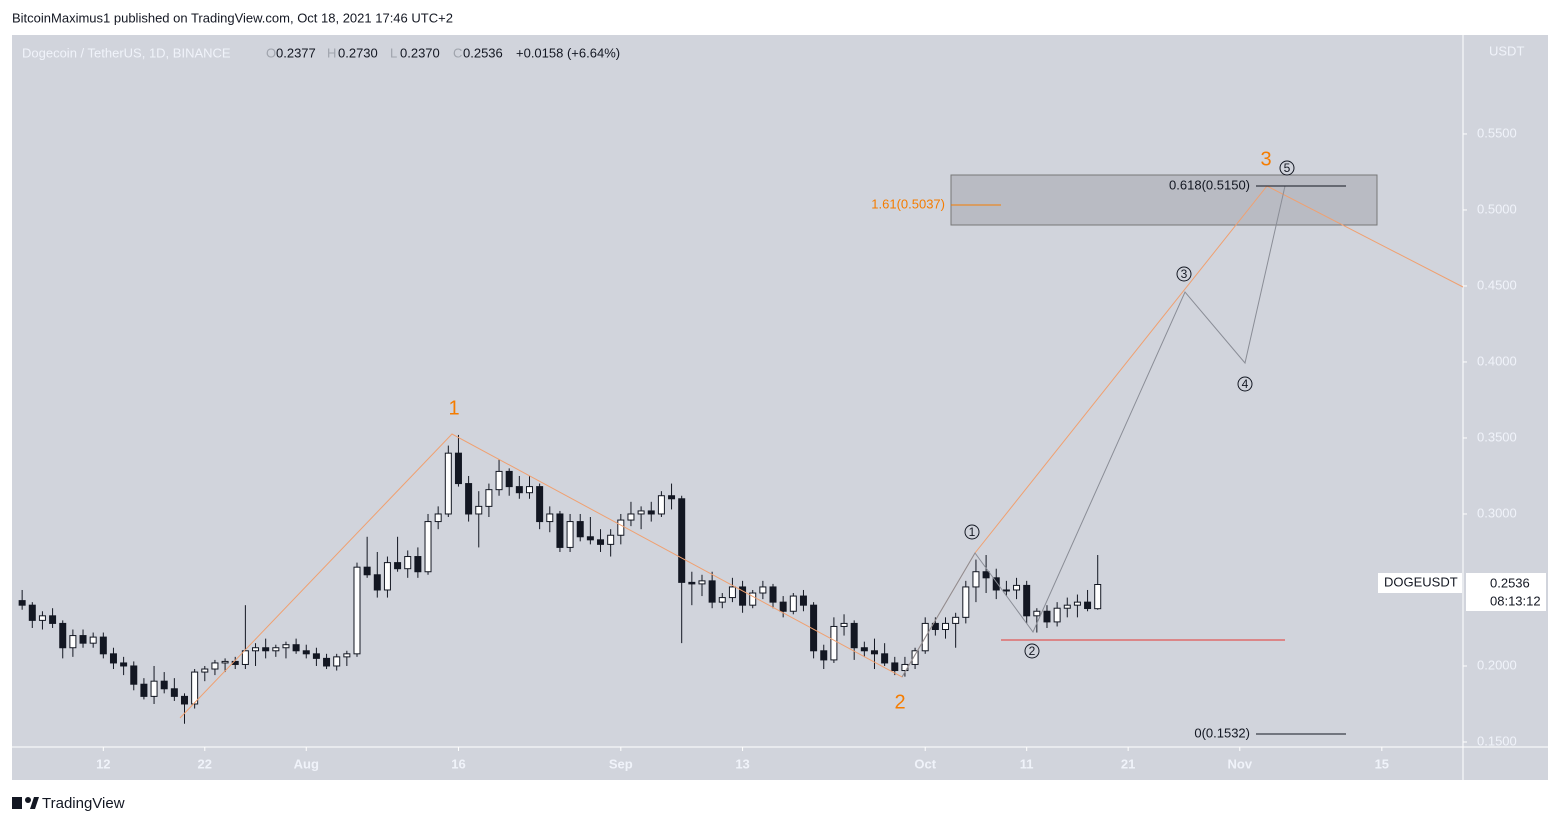  What do you see at coordinates (1164, 200) in the screenshot?
I see `target-zone` at bounding box center [1164, 200].